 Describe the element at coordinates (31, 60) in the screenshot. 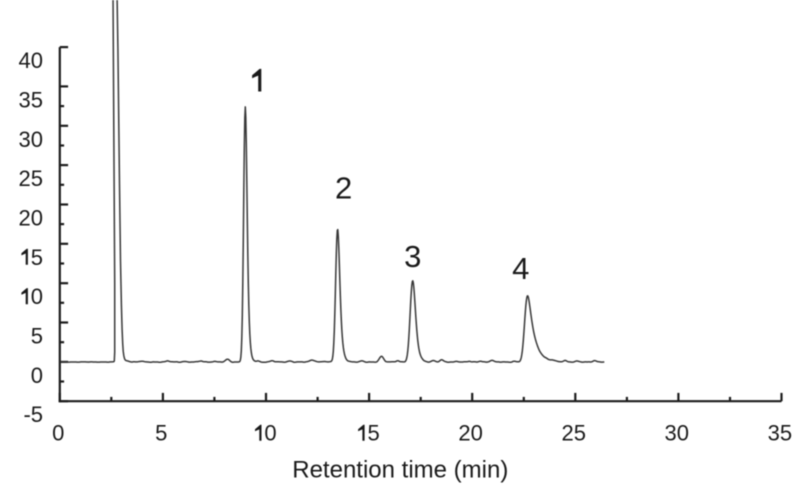

I see `svg-text: 40` at that location.